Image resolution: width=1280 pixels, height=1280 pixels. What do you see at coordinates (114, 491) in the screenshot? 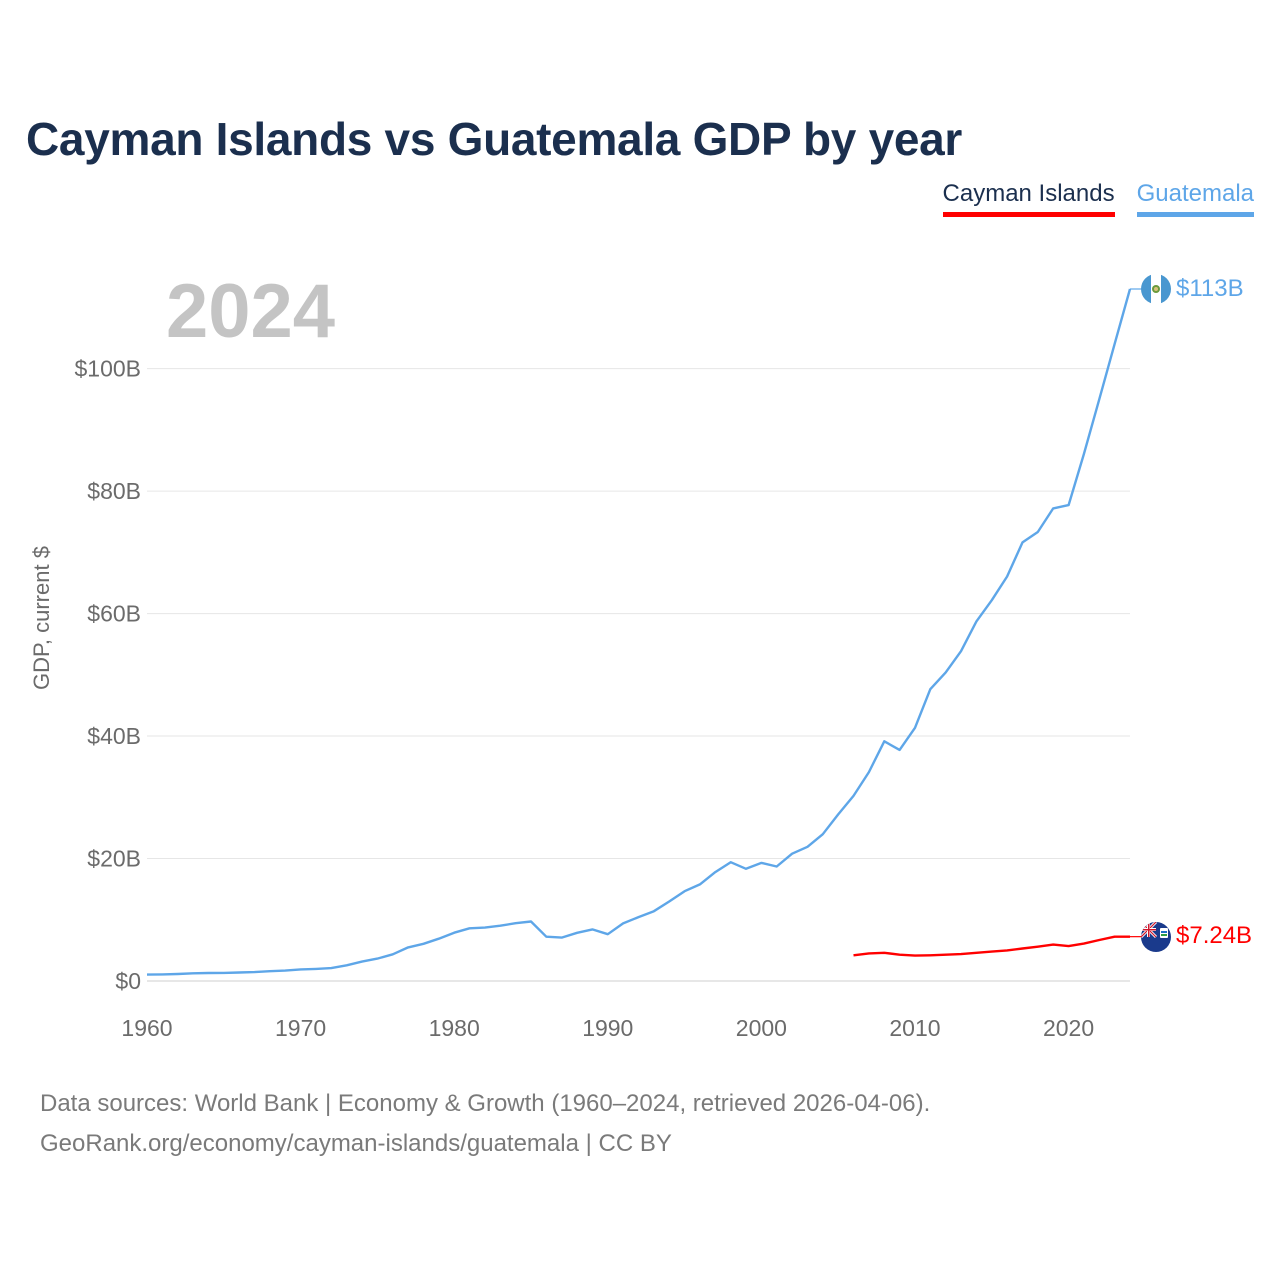
I see `y-tick-label: $80B` at bounding box center [114, 491].